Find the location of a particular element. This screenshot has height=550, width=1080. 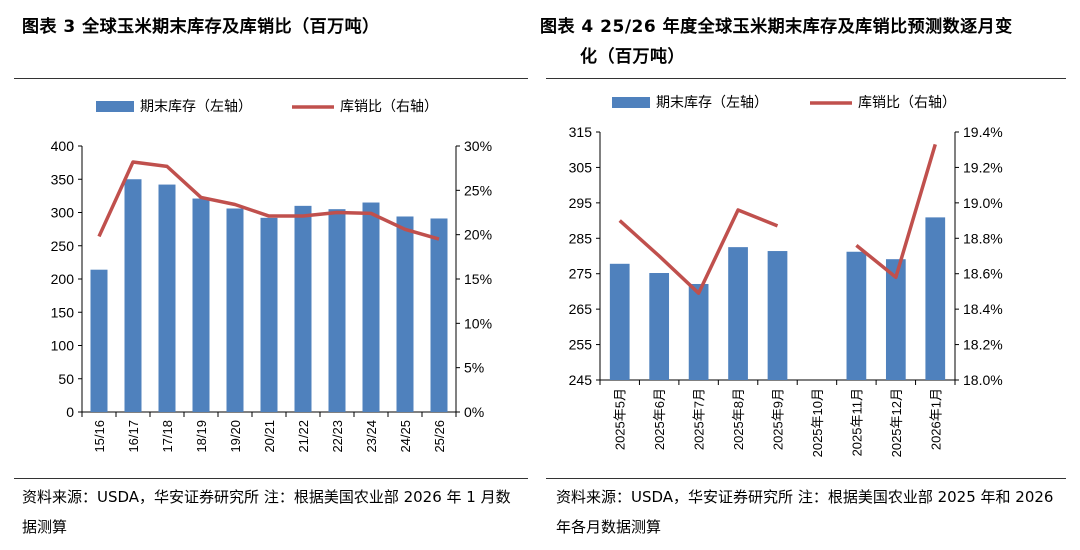

left-category-label: 21/22 is located at coordinates (303, 436).